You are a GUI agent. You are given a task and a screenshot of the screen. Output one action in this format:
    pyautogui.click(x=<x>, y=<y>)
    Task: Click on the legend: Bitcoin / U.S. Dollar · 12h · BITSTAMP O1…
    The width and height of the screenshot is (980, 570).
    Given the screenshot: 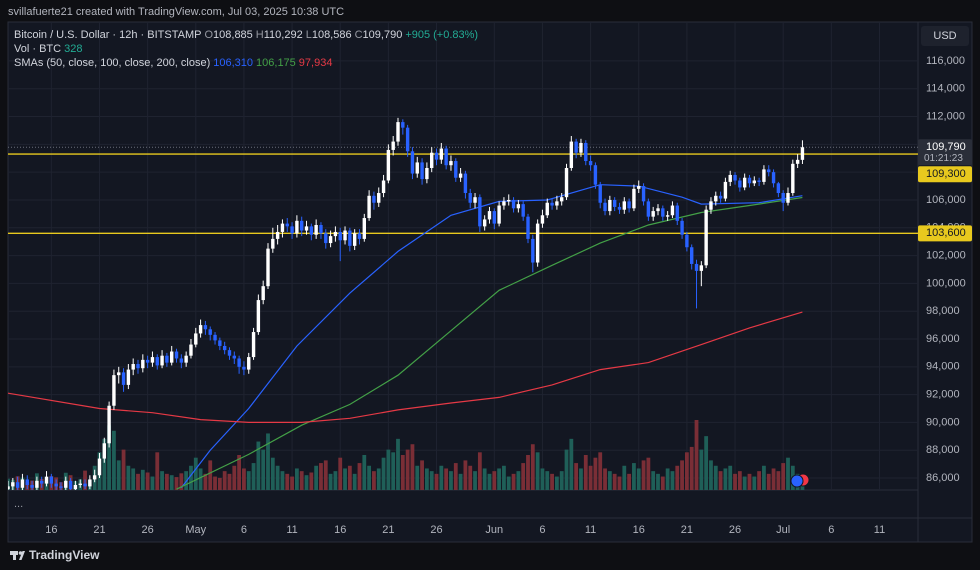 What is the action you would take?
    pyautogui.click(x=247, y=49)
    